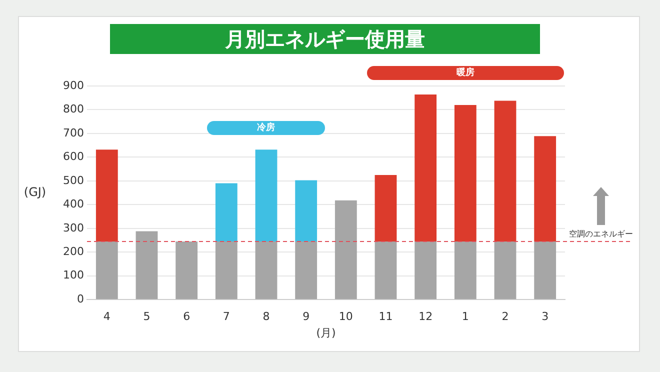  What do you see at coordinates (73, 275) in the screenshot?
I see `y-tick-label: 100` at bounding box center [73, 275].